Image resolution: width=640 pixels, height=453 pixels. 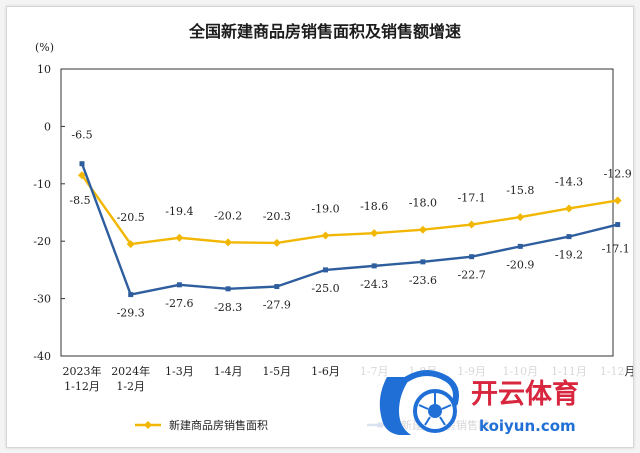 What do you see at coordinates (525, 394) in the screenshot?
I see `watermark-brand-text: 开云体育` at bounding box center [525, 394].